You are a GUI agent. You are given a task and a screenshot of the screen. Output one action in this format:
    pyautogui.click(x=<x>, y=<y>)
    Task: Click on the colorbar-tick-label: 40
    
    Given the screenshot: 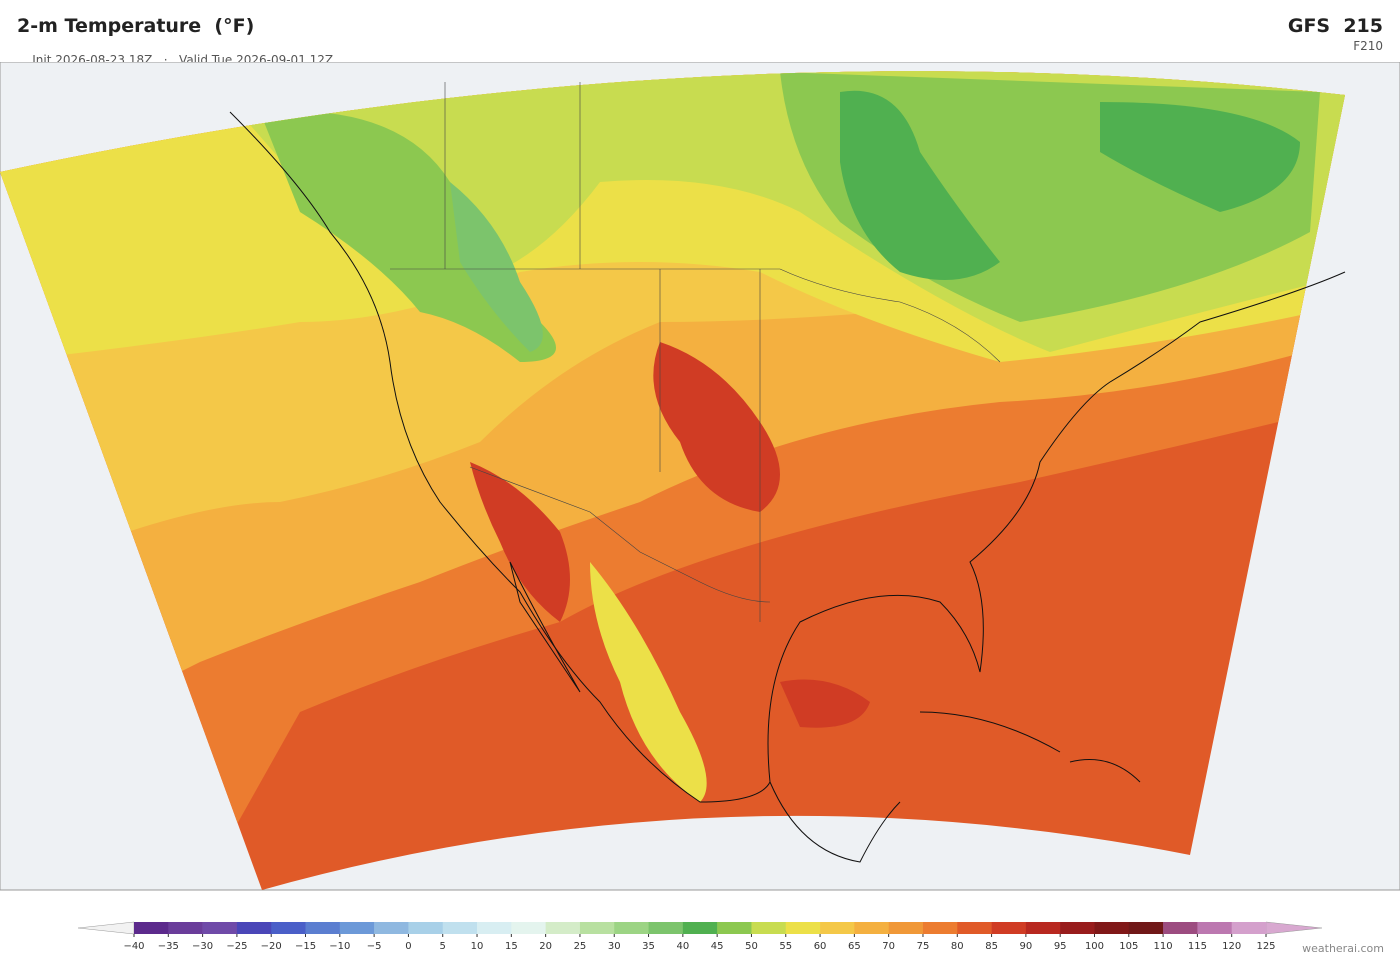 What is the action you would take?
    pyautogui.click(x=682, y=946)
    